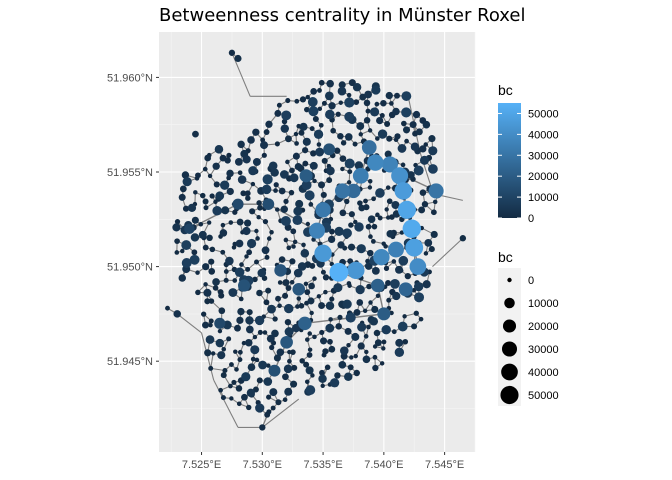  What do you see at coordinates (130, 268) in the screenshot?
I see `y-tick-label: 51.950°N` at bounding box center [130, 268].